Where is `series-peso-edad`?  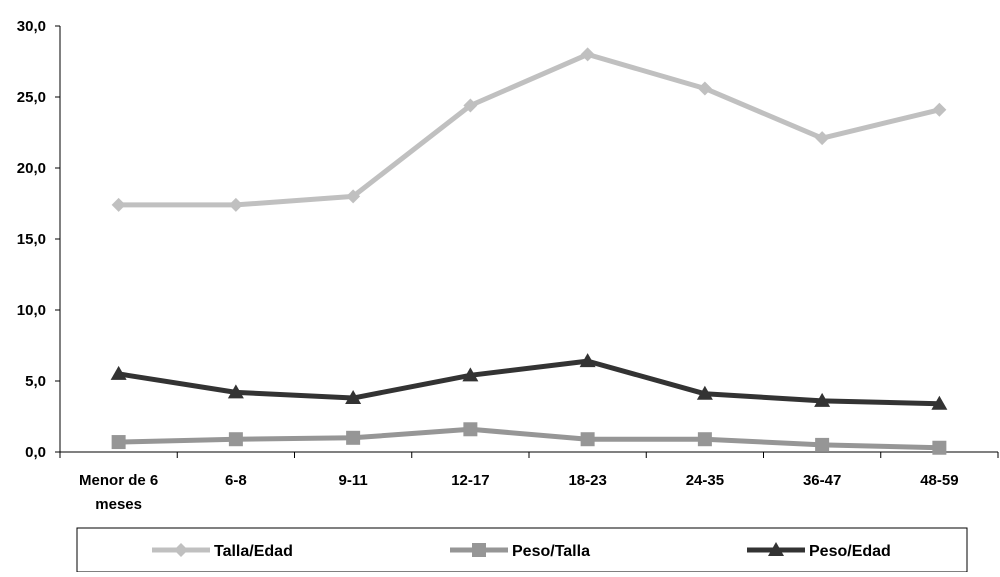 series-peso-edad is located at coordinates (529, 381).